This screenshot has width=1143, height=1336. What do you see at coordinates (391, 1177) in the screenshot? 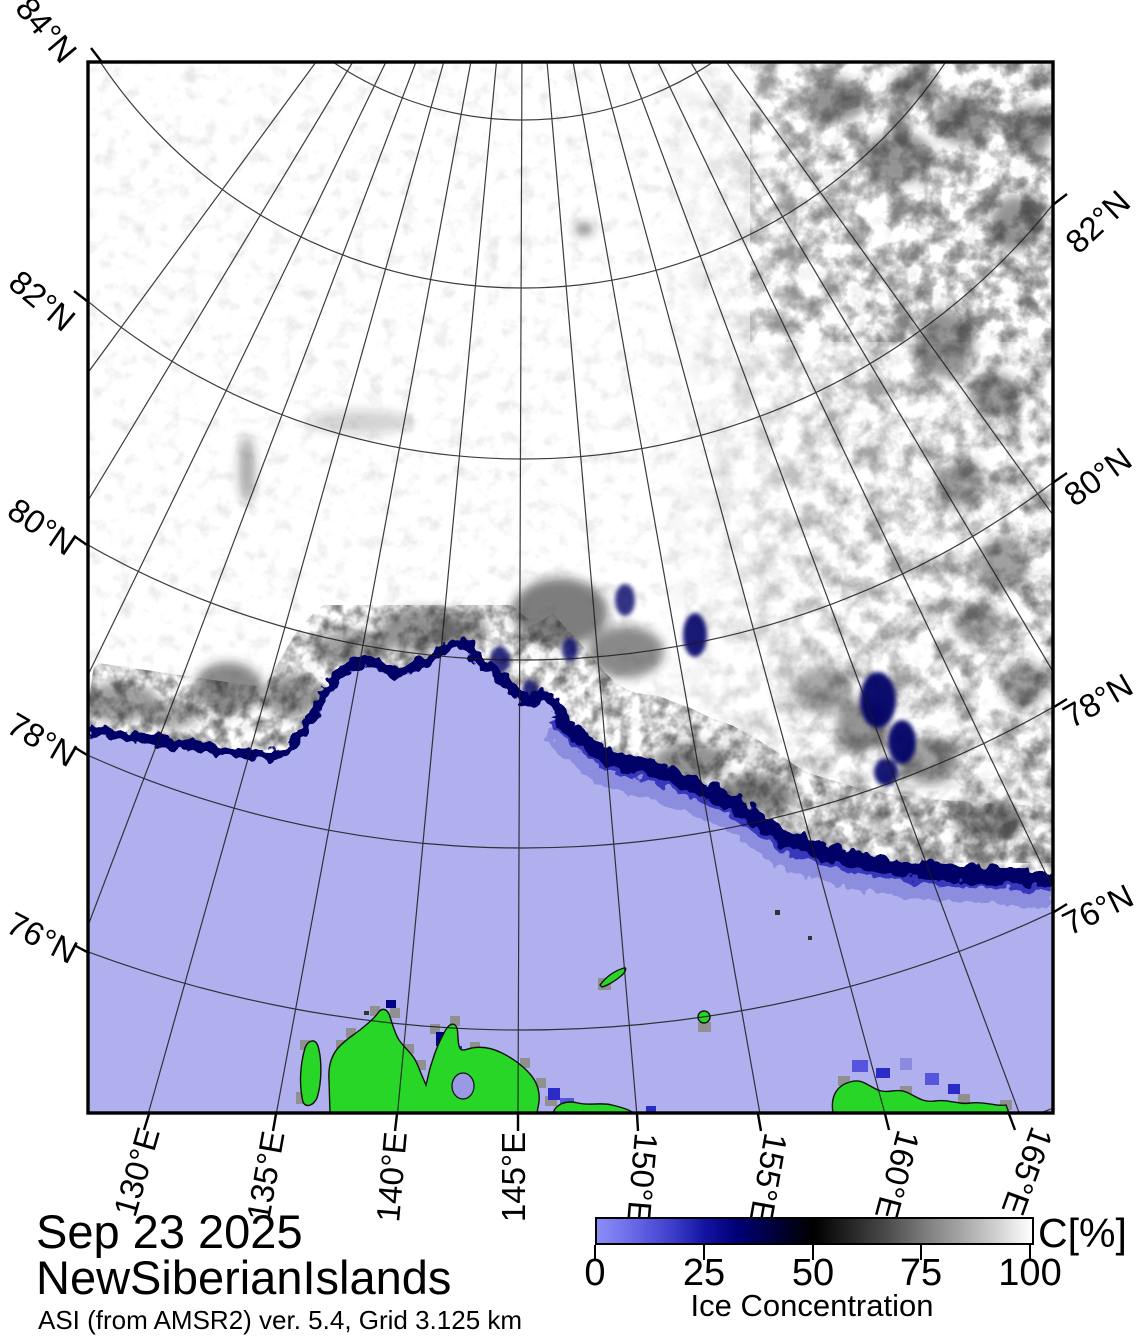
I see `lon-label-140e: 140°E` at bounding box center [391, 1177].